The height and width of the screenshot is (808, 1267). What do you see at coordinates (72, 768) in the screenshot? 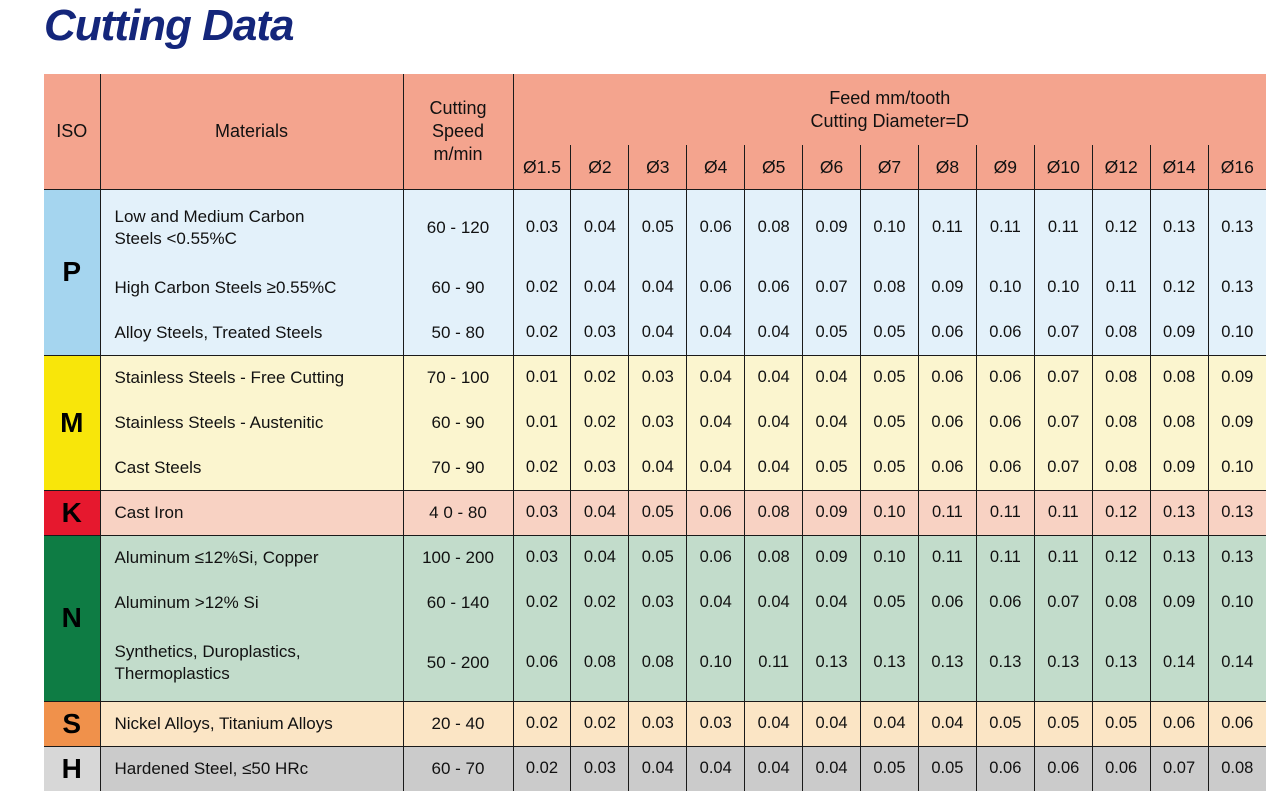
I see `iso-cell: H` at bounding box center [72, 768].